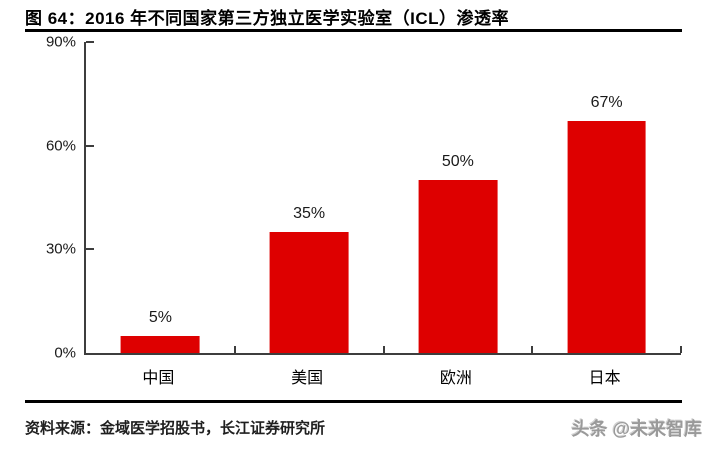 The width and height of the screenshot is (707, 452). Describe the element at coordinates (60, 249) in the screenshot. I see `y-tick-label: 30%` at that location.